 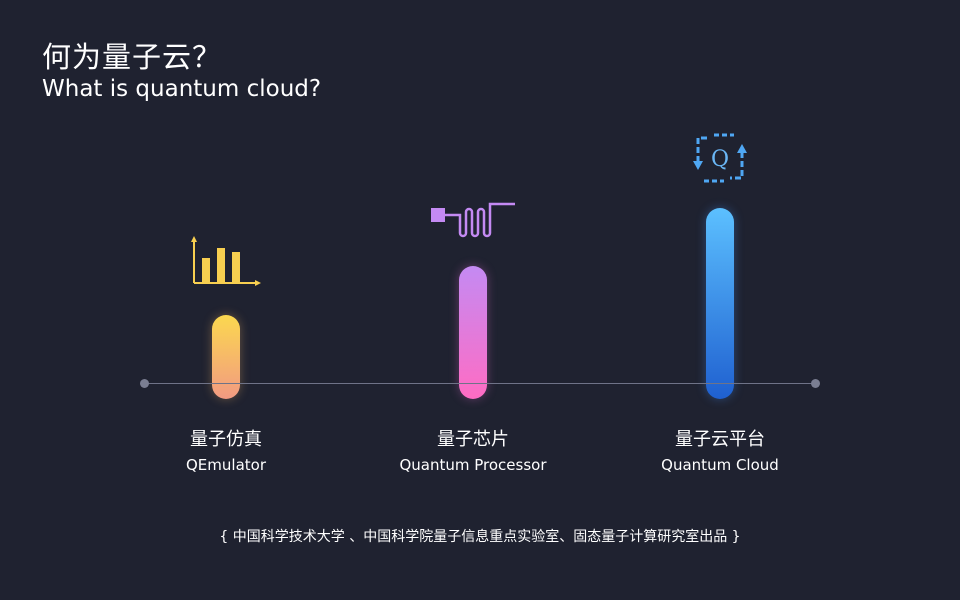 What do you see at coordinates (815, 383) in the screenshot?
I see `timeline-dot-right` at bounding box center [815, 383].